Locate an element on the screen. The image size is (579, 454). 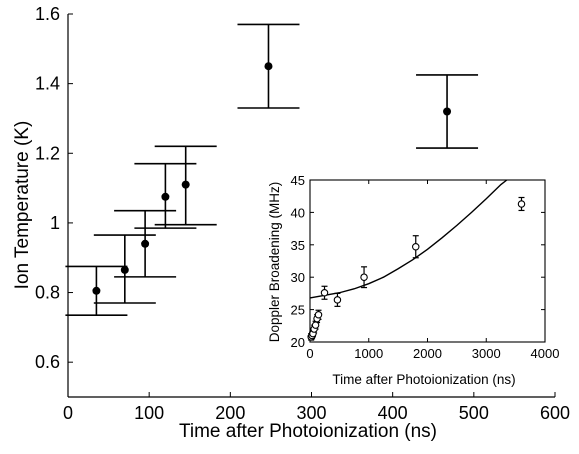
main-y-tick-label: 1.6 is located at coordinates (47, 14).